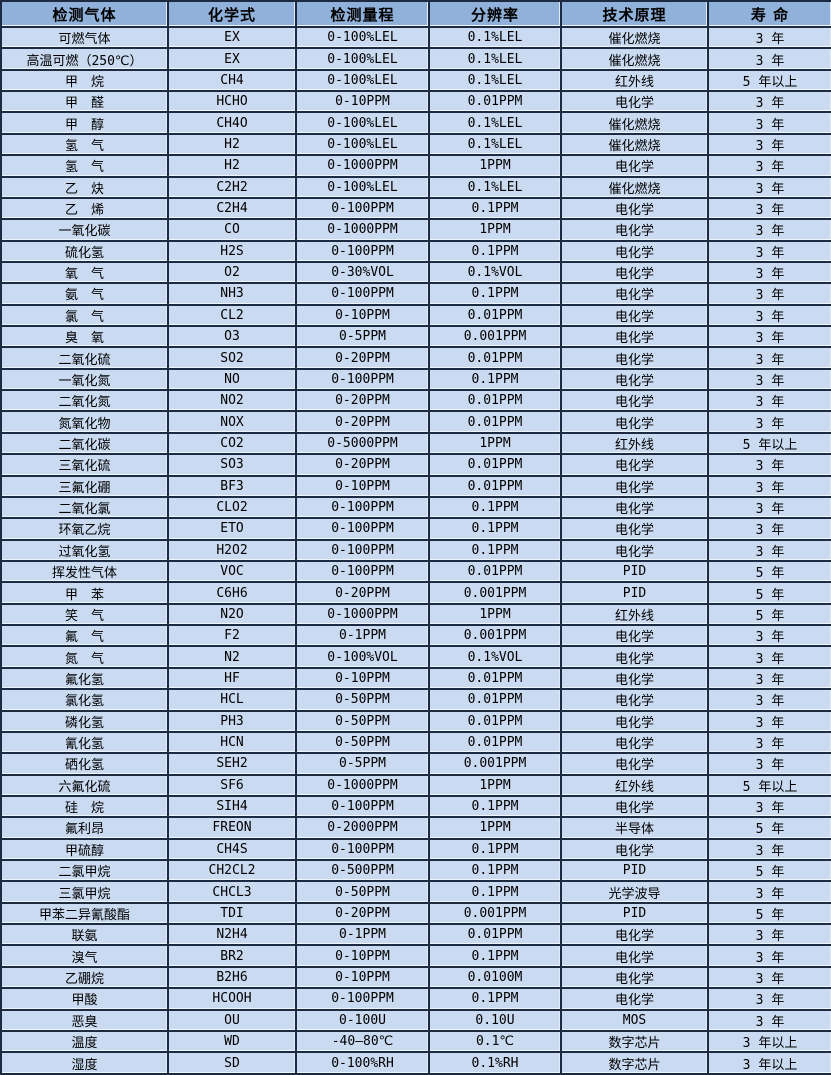  Describe the element at coordinates (415, 422) in the screenshot. I see `table-row: 氮氧化物 NOX 0-20PPM 0.01PPM 电化学 3 年` at that location.